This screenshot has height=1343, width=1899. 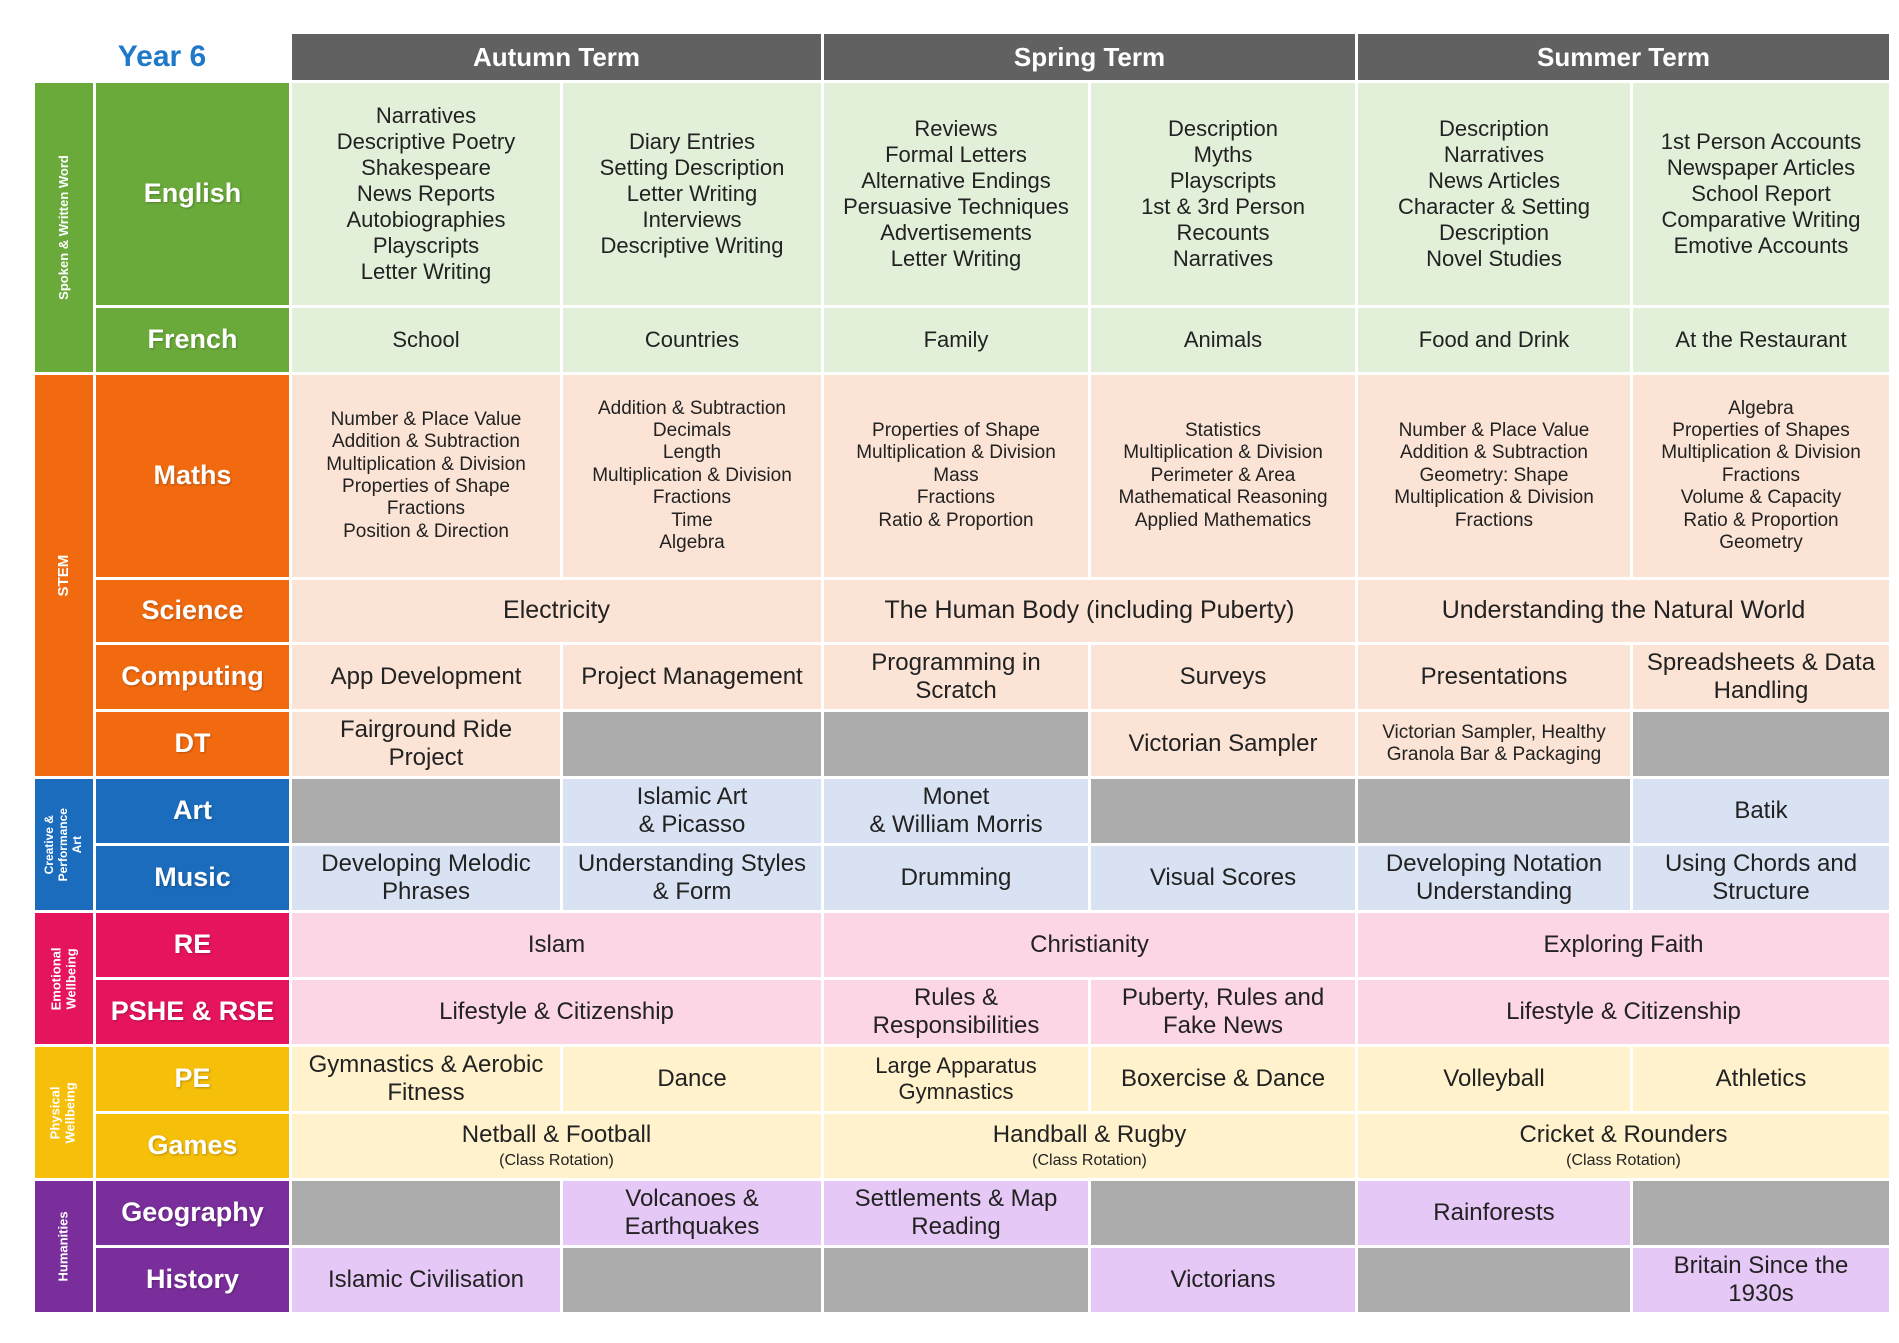 What do you see at coordinates (1761, 340) in the screenshot?
I see `french-summer-2: At the Restaurant` at bounding box center [1761, 340].